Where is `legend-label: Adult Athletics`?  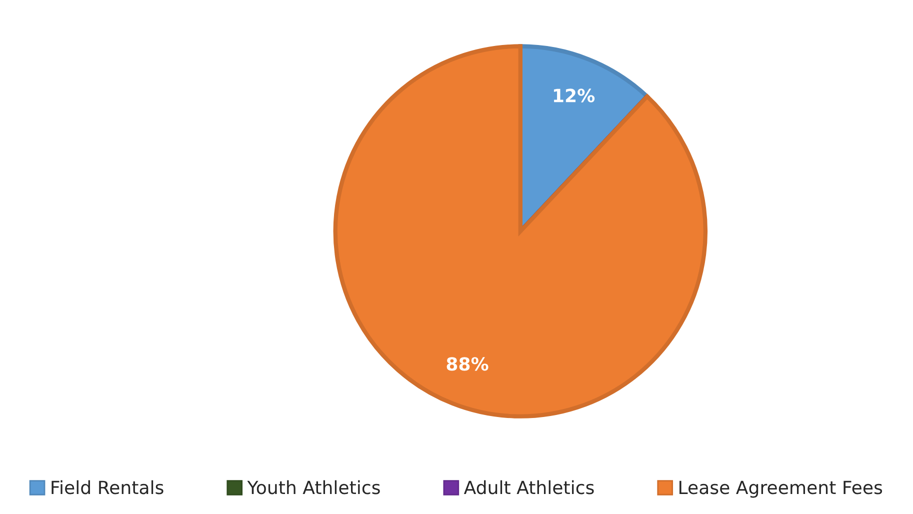
legend-label: Adult Athletics is located at coordinates (529, 487).